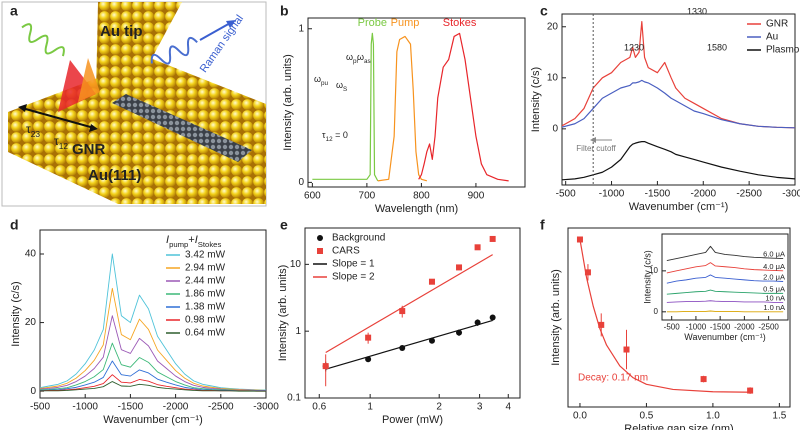 This screenshot has width=800, height=430. What do you see at coordinates (205, 268) in the screenshot?
I see `legend-label: 2.94 mW` at bounding box center [205, 268].